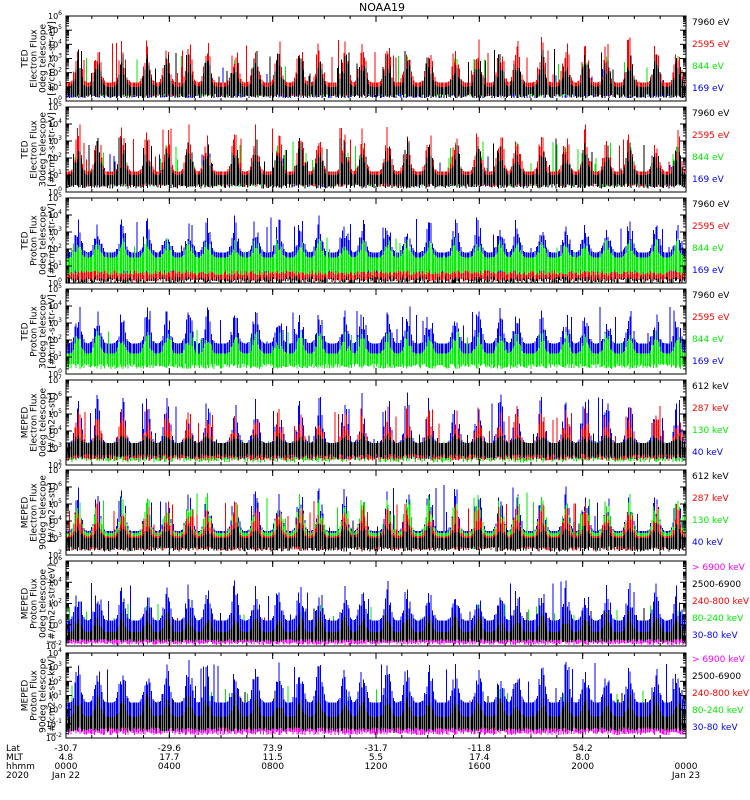 The height and width of the screenshot is (800, 750). What do you see at coordinates (715, 636) in the screenshot?
I see `legend-entry: 30-80 keV` at bounding box center [715, 636].